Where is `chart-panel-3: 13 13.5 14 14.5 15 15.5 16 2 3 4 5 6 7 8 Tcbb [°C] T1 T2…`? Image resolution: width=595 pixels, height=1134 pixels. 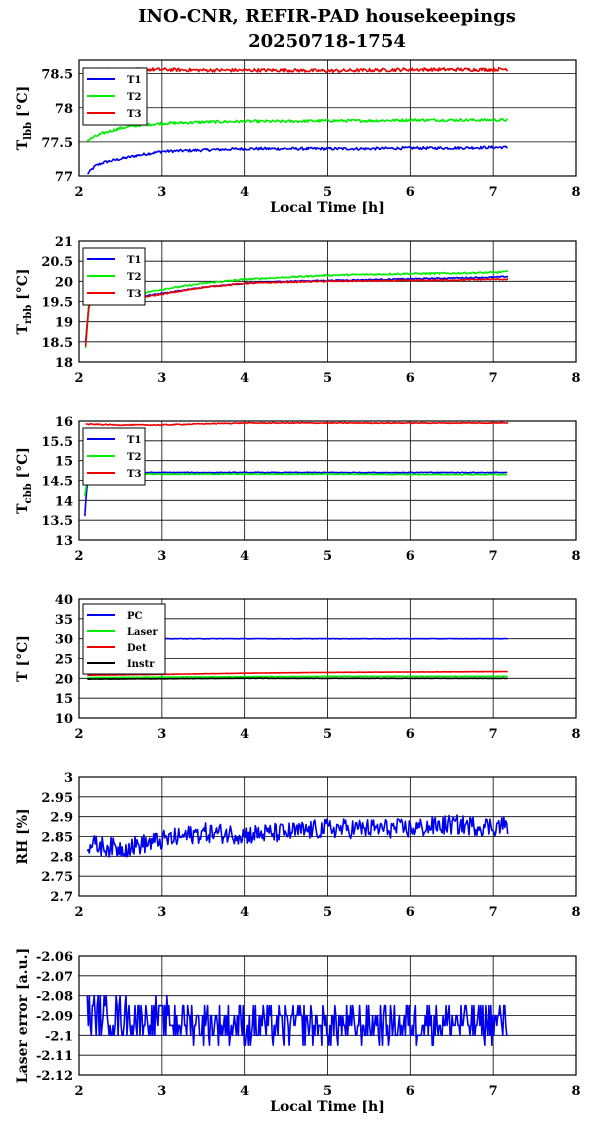 chart-panel-3: 13 13.5 14 14.5 15 15.5 16 2 3 4 5 6 7 8 Tcbb [°C] T1 T2… is located at coordinates (298, 489).